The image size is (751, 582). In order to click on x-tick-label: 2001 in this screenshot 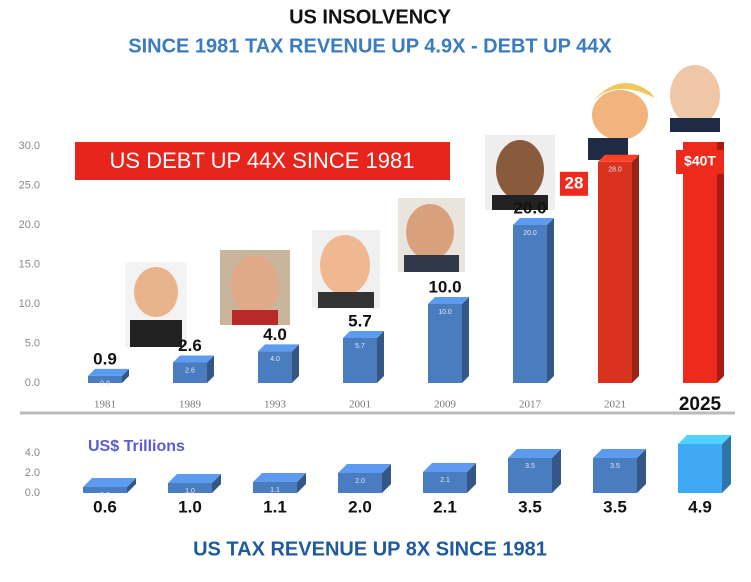, I will do `click(360, 405)`.